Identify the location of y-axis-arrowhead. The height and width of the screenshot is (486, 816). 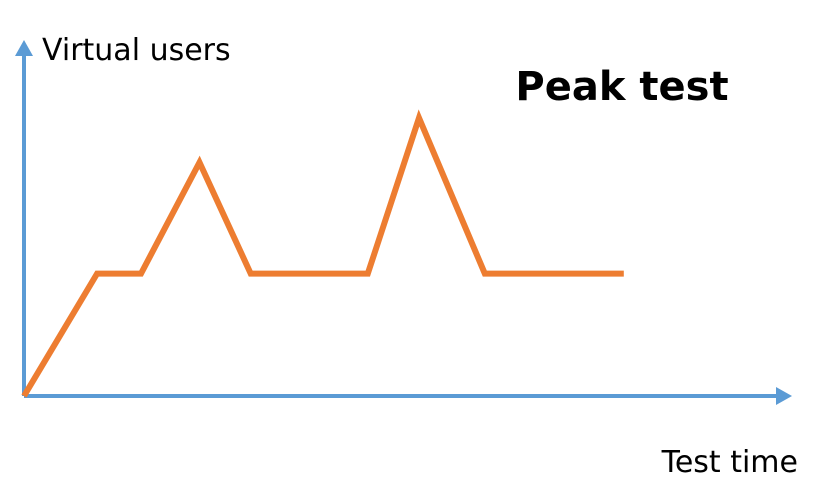
(24, 48).